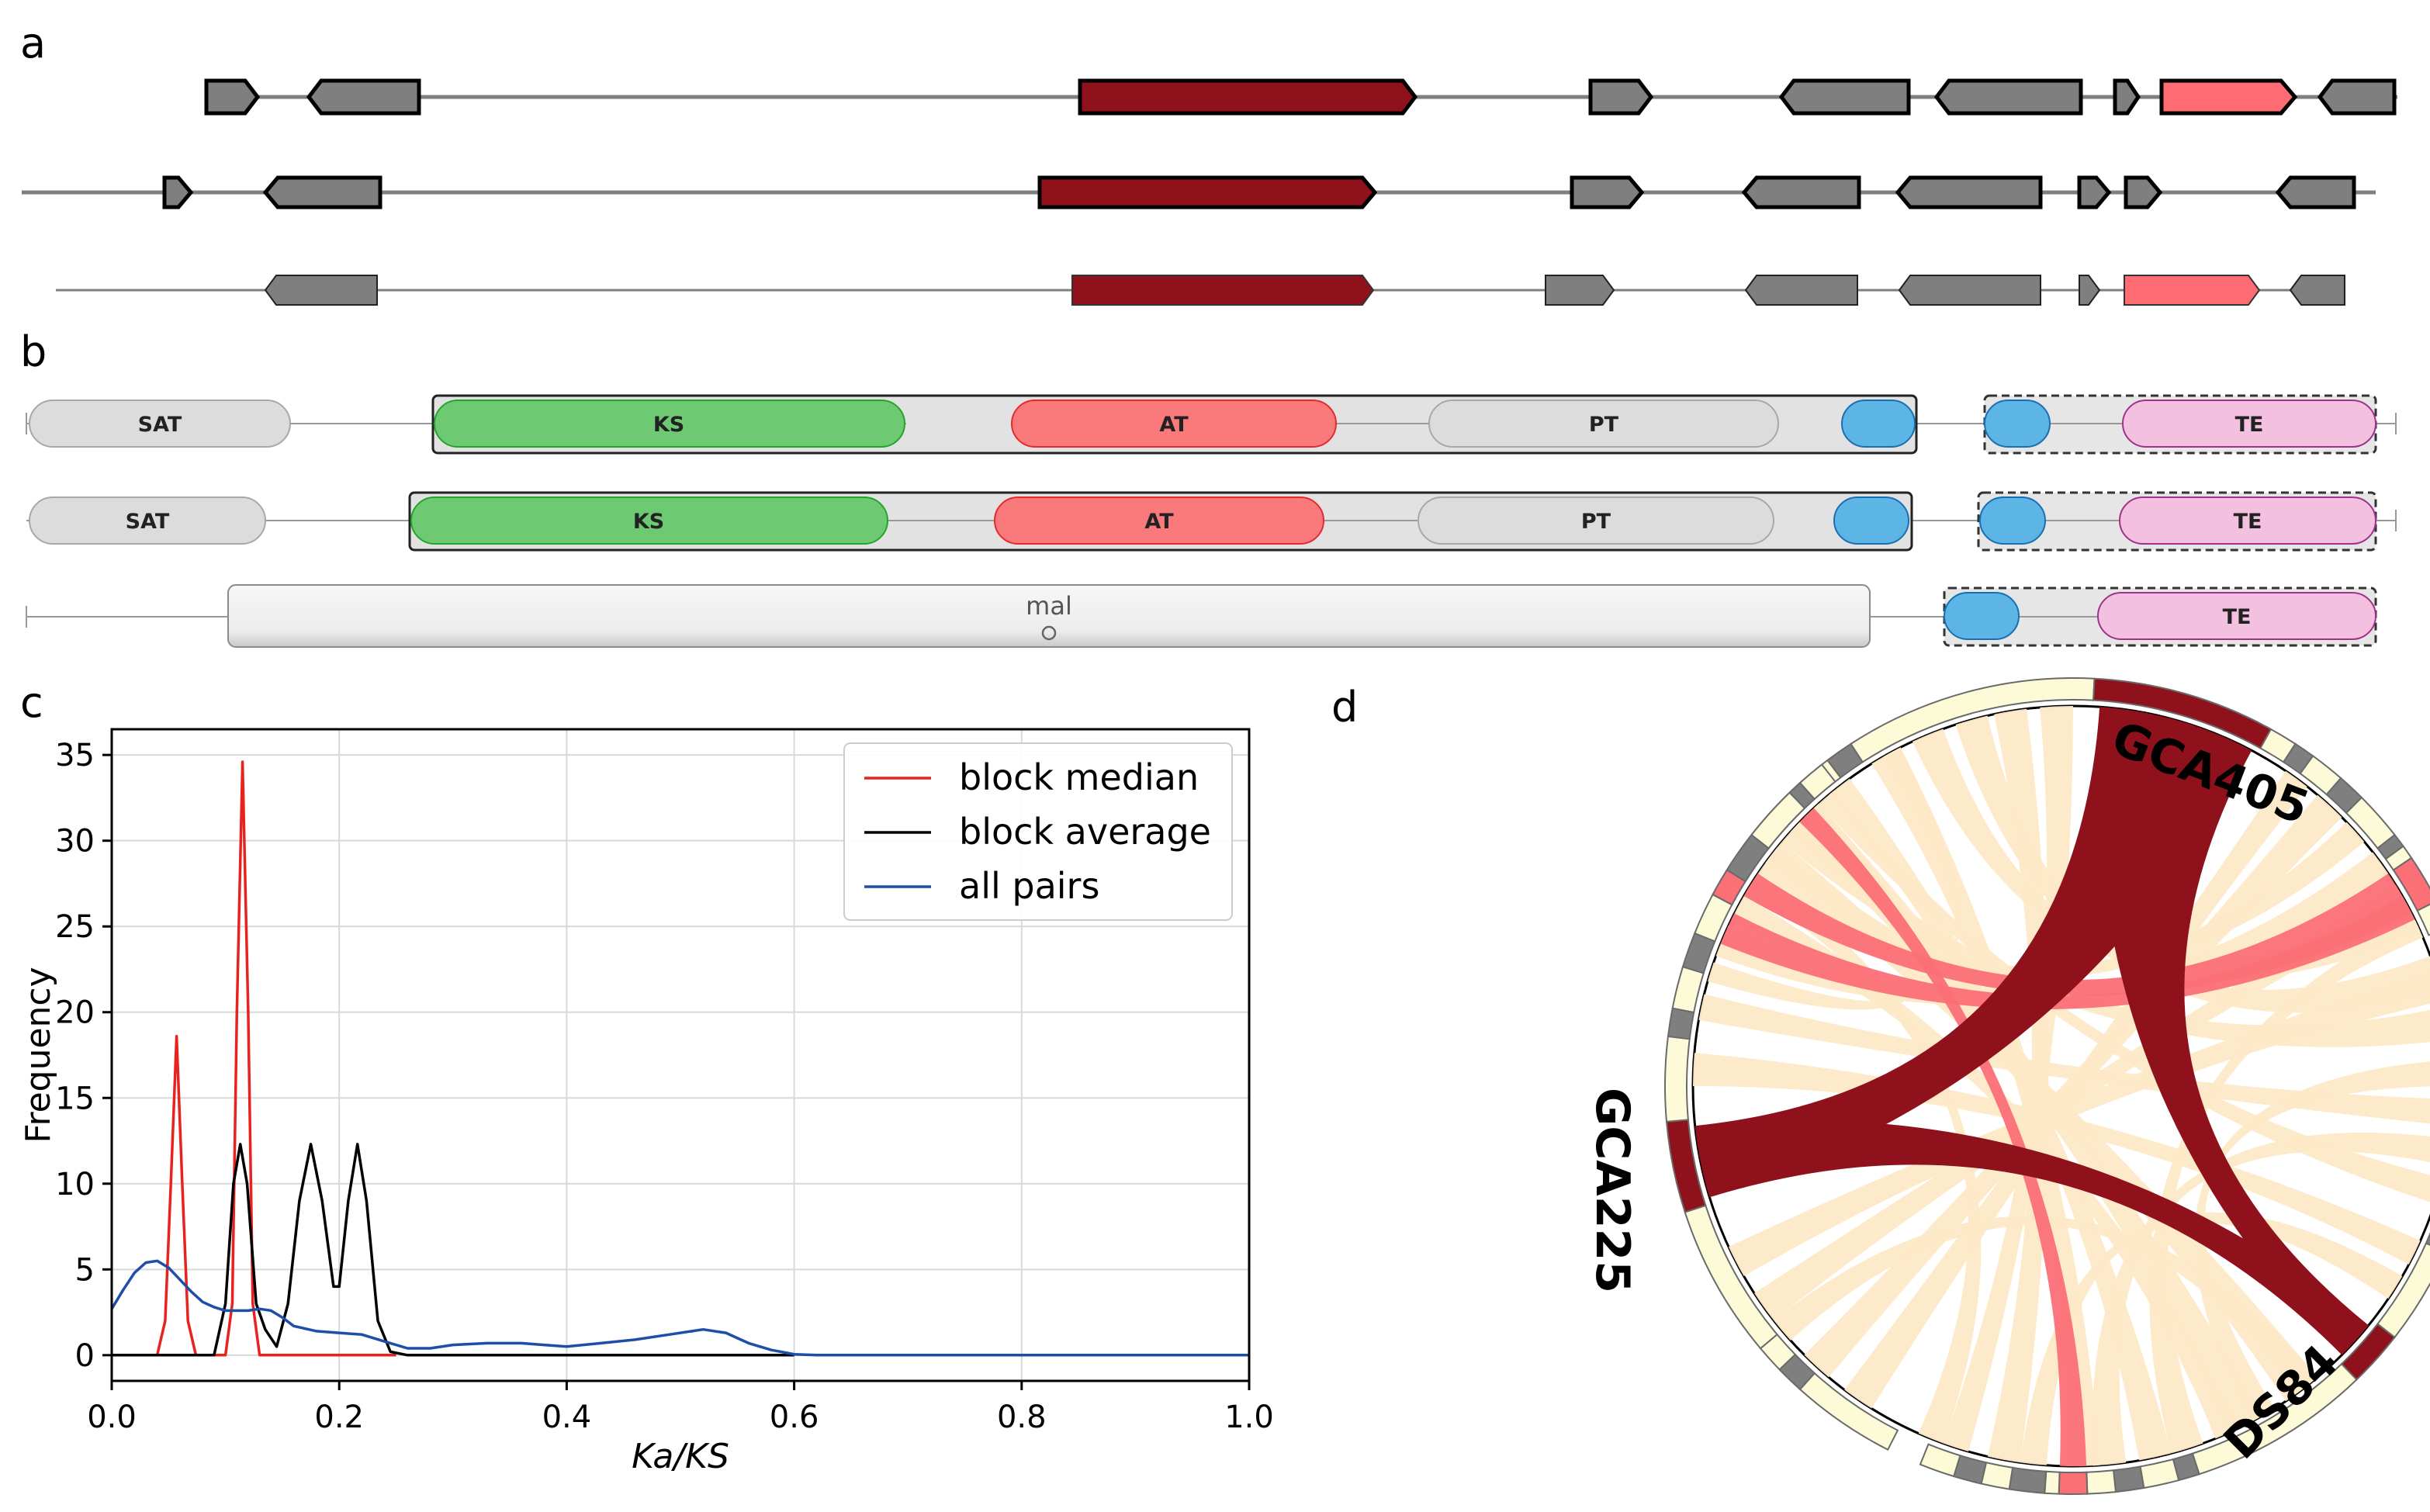  Describe the element at coordinates (85, 1270) in the screenshot. I see `y-tick-label: 5` at that location.